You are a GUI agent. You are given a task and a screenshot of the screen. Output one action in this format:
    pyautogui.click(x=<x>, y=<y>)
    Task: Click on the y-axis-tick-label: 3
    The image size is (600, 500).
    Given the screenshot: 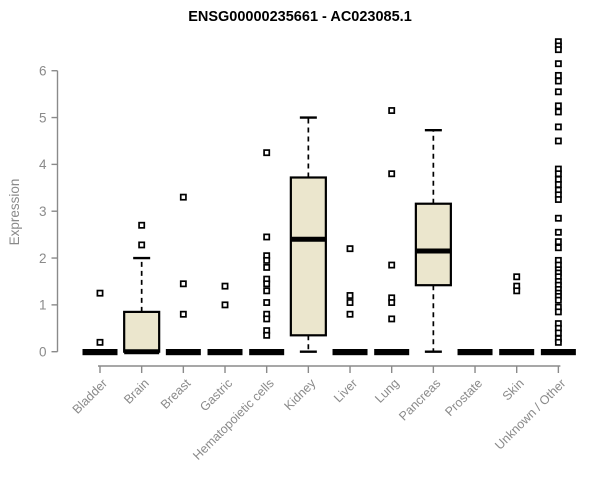 What is the action you would take?
    pyautogui.click(x=43, y=211)
    